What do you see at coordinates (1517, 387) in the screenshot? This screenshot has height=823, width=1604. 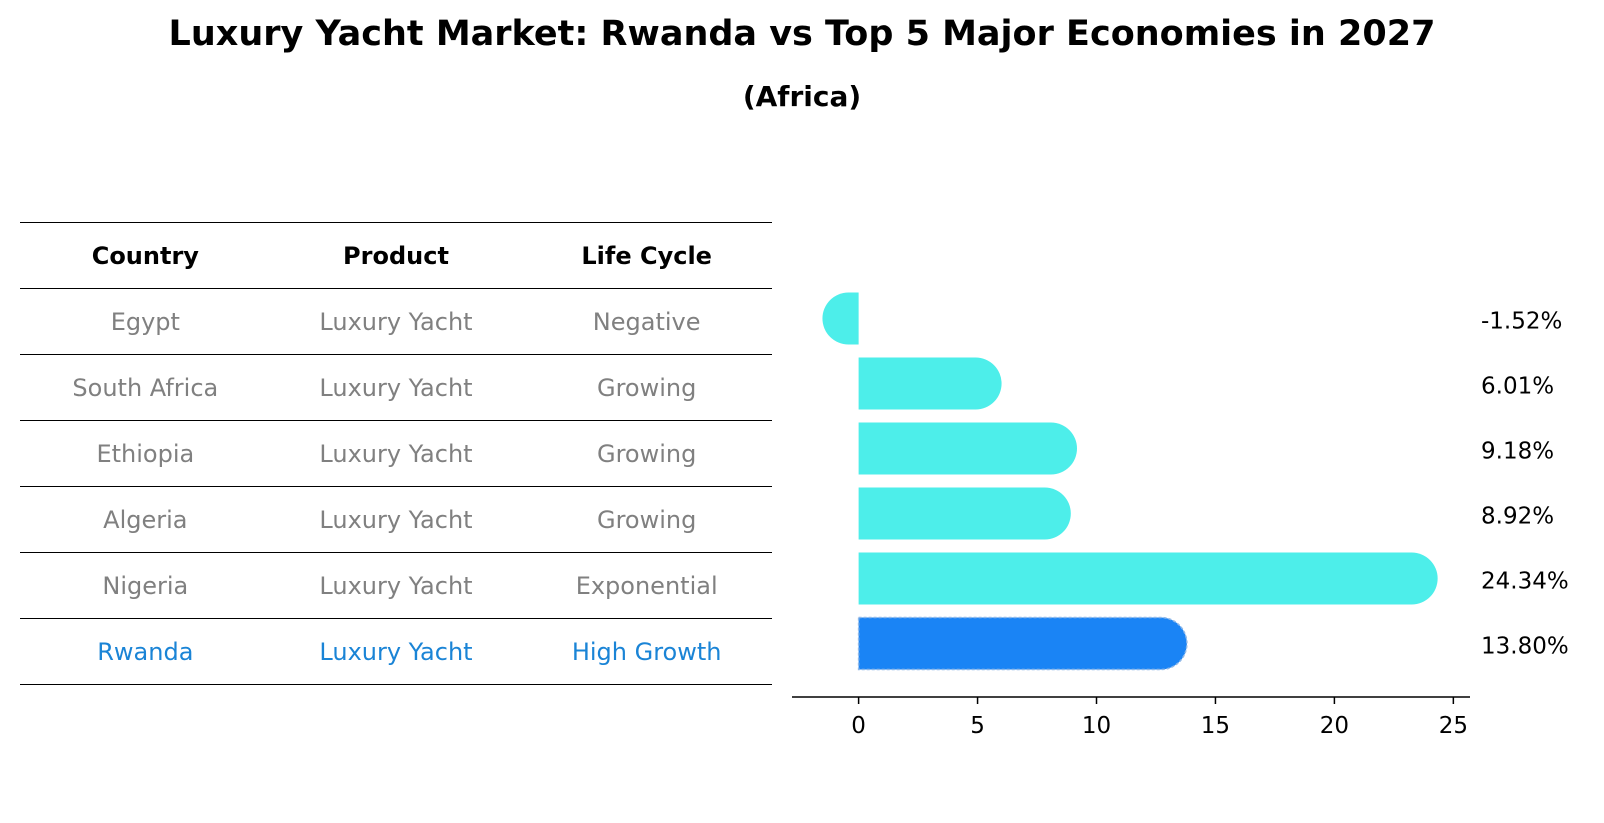 I see `data-label: 6.01%` at bounding box center [1517, 387].